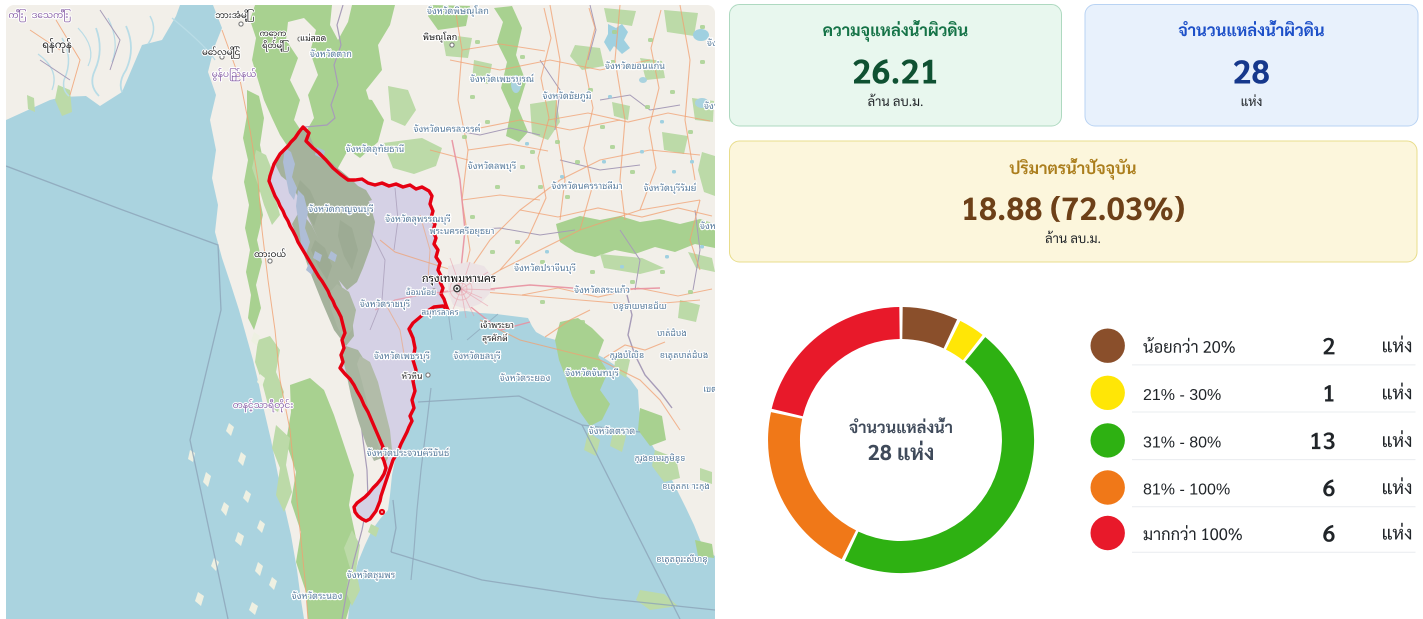 The height and width of the screenshot is (619, 1423). Describe the element at coordinates (1186, 490) in the screenshot. I see `svg-text: 81% - 100%` at that location.